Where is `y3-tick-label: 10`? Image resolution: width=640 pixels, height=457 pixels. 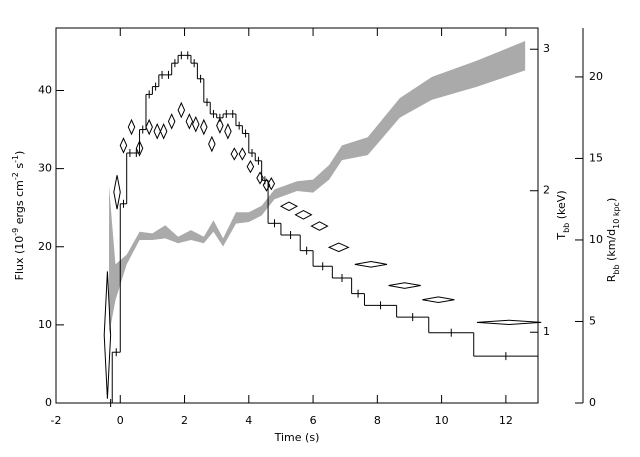
y3-tick-label: 10 is located at coordinates (596, 239).